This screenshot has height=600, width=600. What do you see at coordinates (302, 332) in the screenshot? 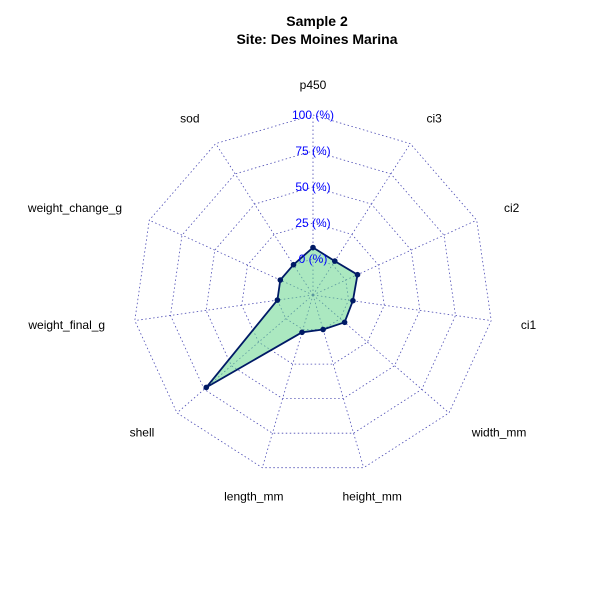
I see `data-point-length_mm` at bounding box center [302, 332].